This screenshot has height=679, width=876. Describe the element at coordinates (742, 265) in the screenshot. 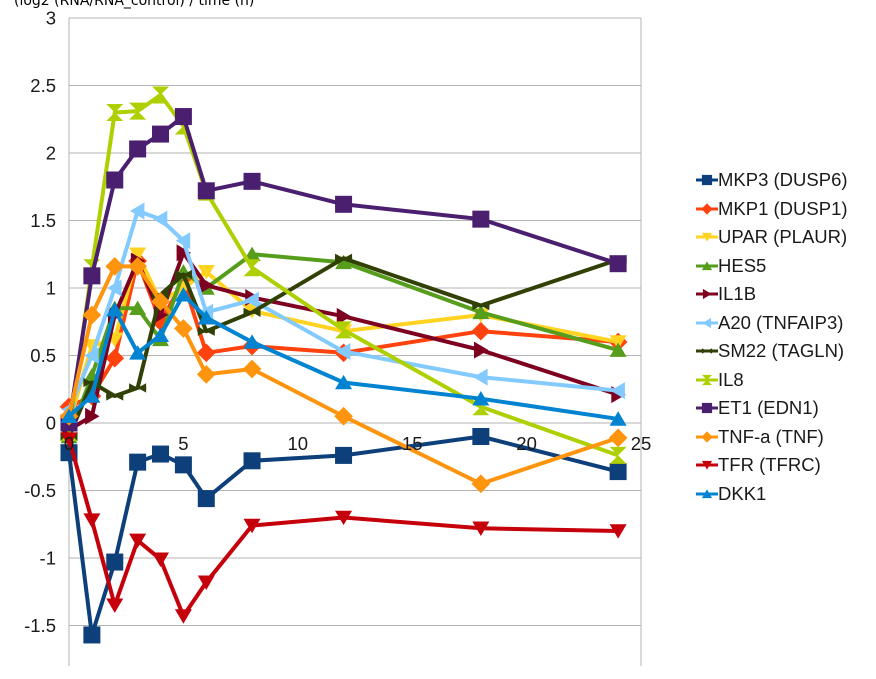

I see `legend-label: HES5` at that location.